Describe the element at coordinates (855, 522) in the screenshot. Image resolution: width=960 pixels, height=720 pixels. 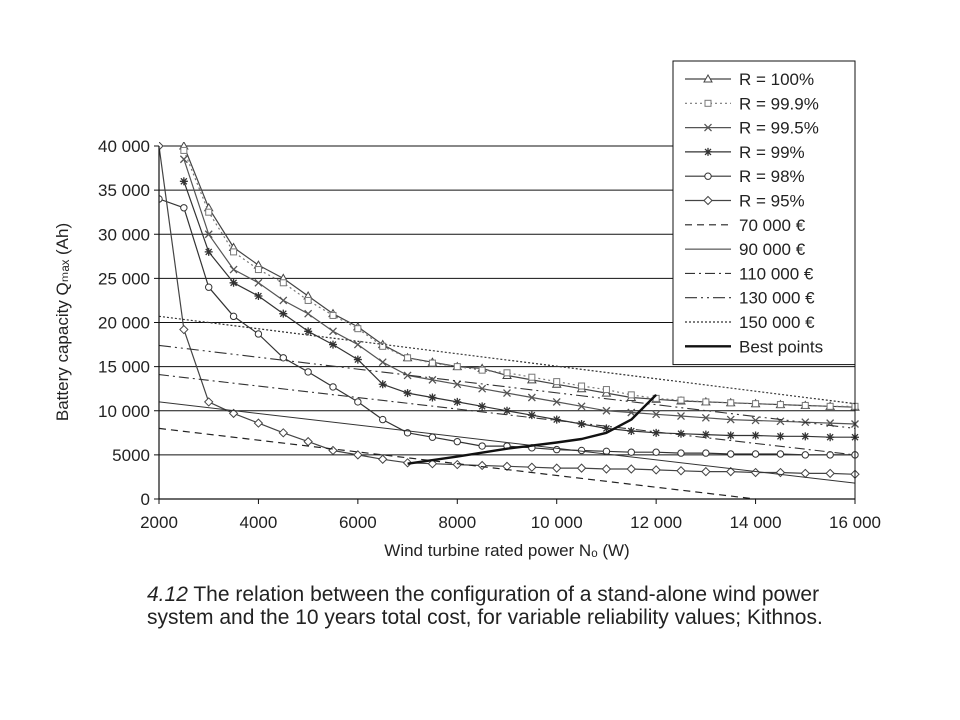
I see `x-tick-label: 16 000` at that location.